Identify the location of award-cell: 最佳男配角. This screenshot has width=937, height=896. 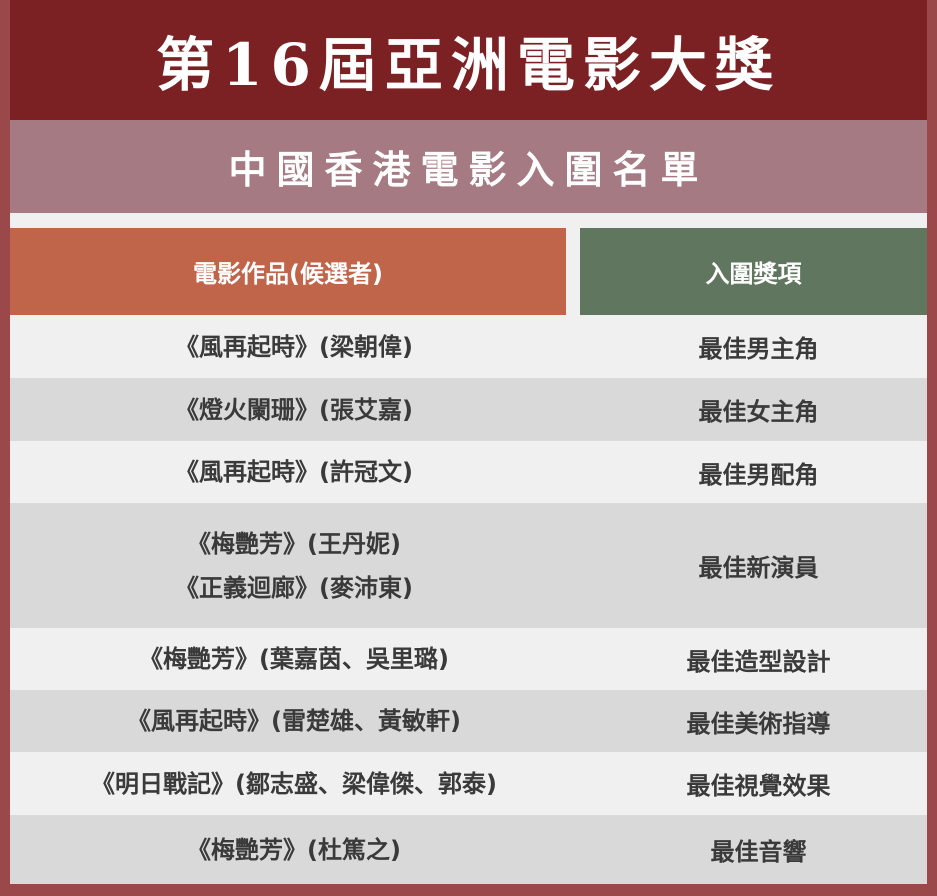
(758, 474).